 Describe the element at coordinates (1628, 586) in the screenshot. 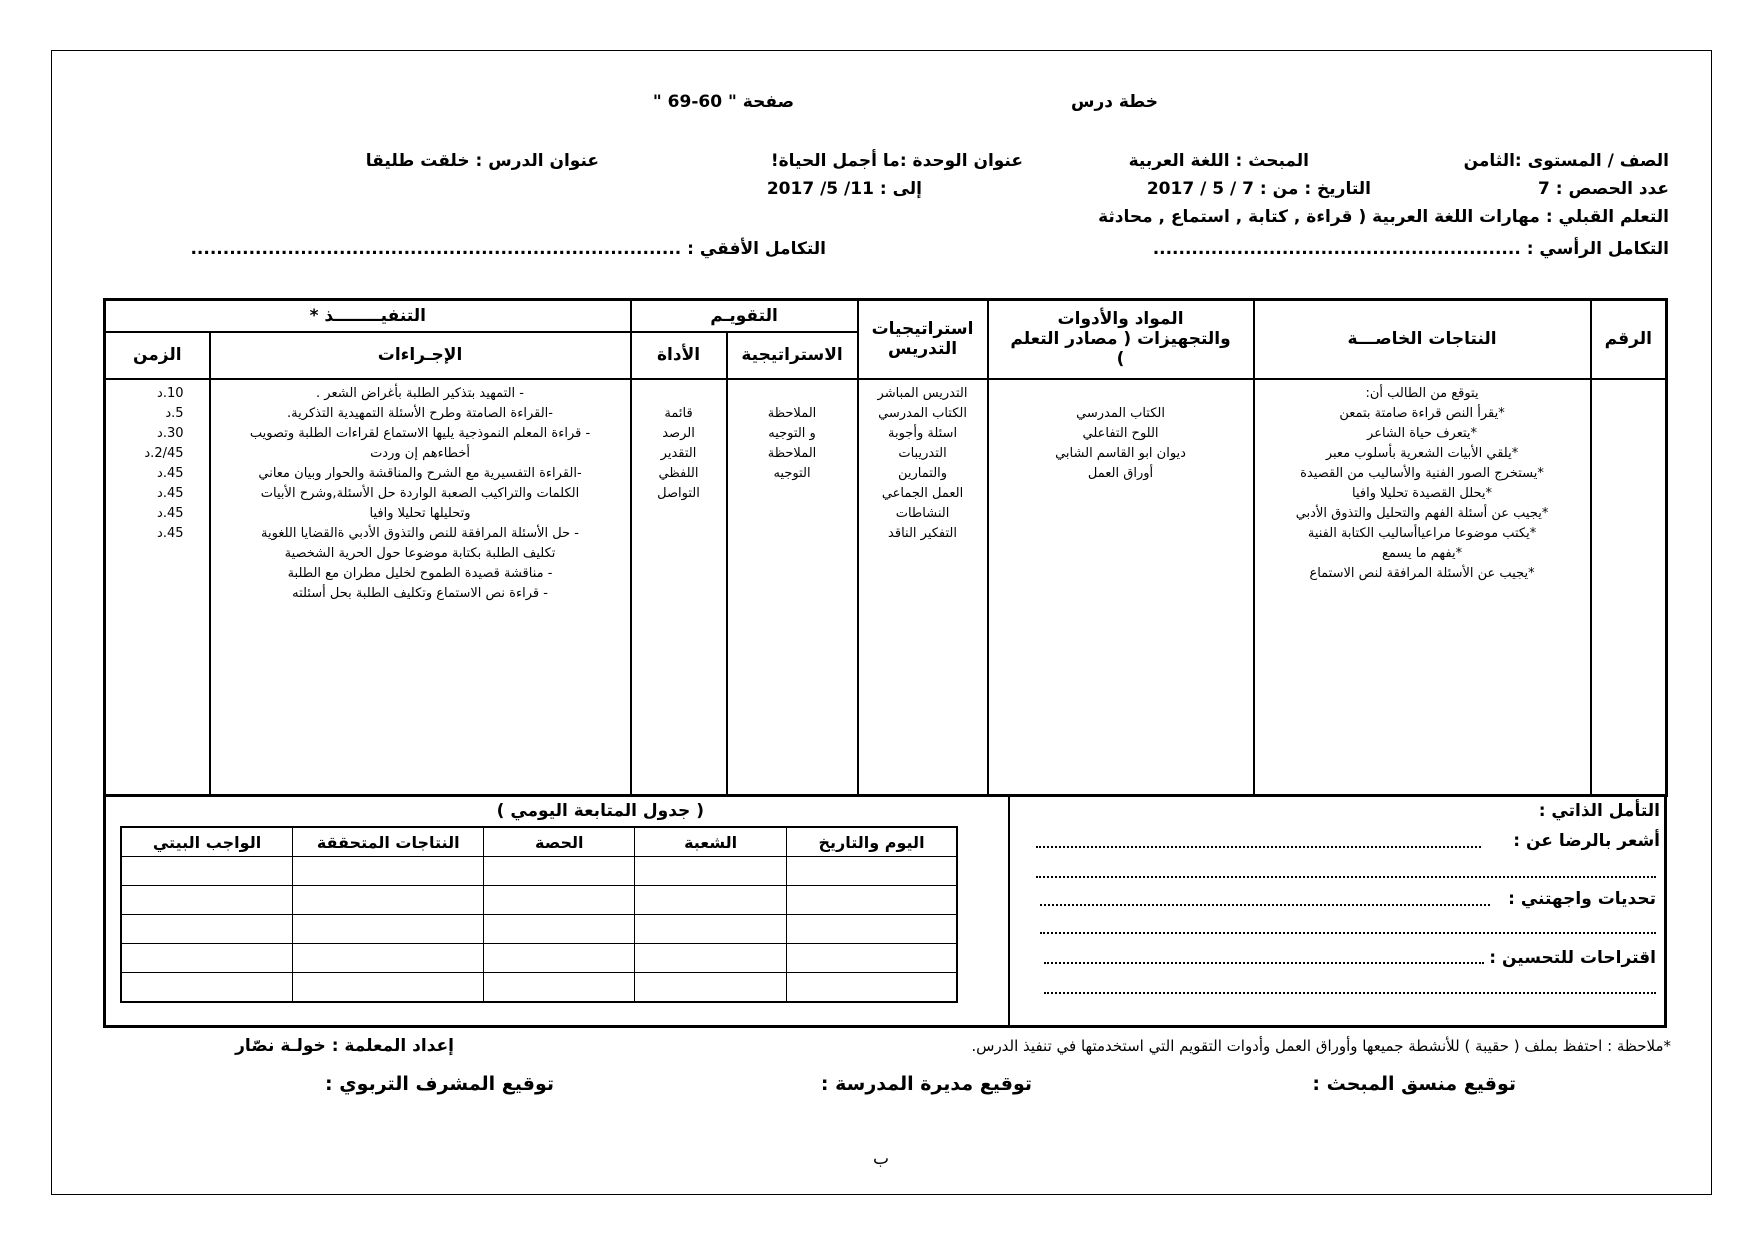

I see `number-cell` at that location.